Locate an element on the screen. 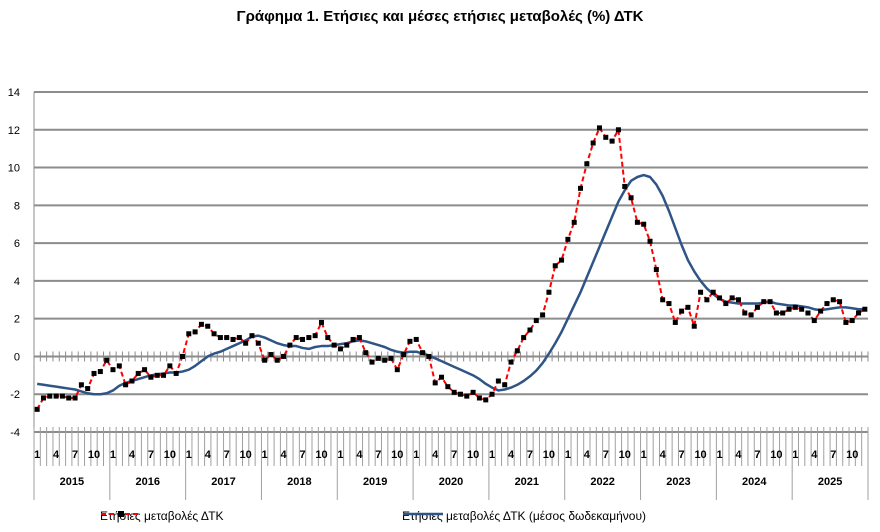 The height and width of the screenshot is (532, 880). year-label: 2024 is located at coordinates (754, 482).